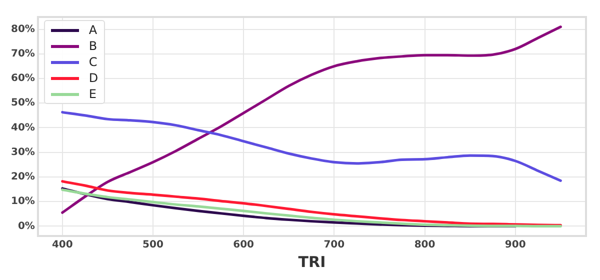 This screenshot has width=600, height=280. I want to click on legend-label: A, so click(93, 30).